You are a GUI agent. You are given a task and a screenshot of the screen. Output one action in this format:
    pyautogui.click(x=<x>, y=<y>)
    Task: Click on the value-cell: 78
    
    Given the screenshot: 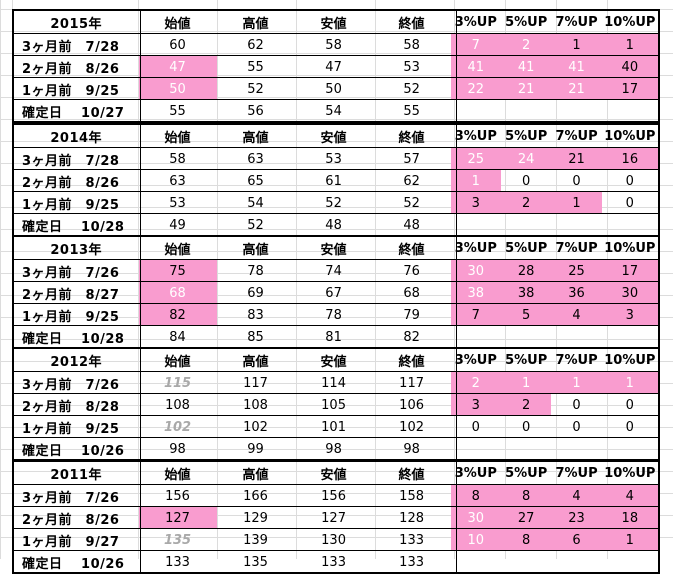 What is the action you would take?
    pyautogui.click(x=333, y=315)
    